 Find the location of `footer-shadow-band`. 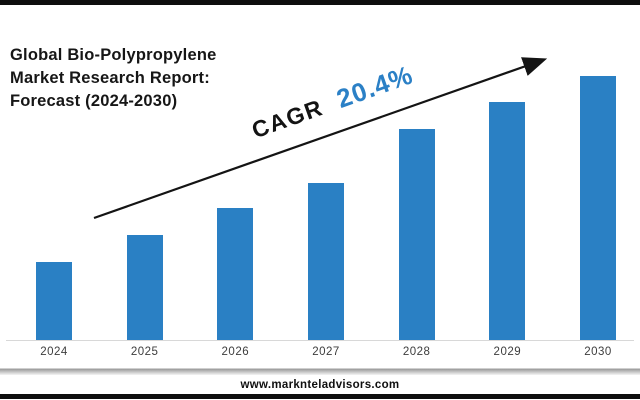

footer-shadow-band is located at coordinates (320, 371).